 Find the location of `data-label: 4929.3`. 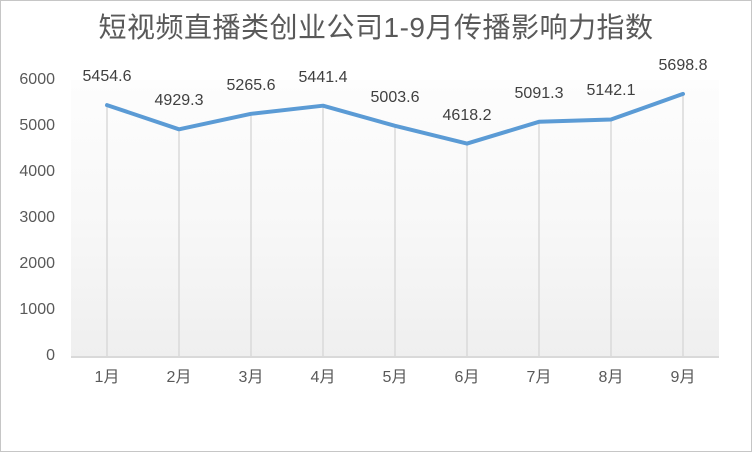

data-label: 4929.3 is located at coordinates (179, 101).